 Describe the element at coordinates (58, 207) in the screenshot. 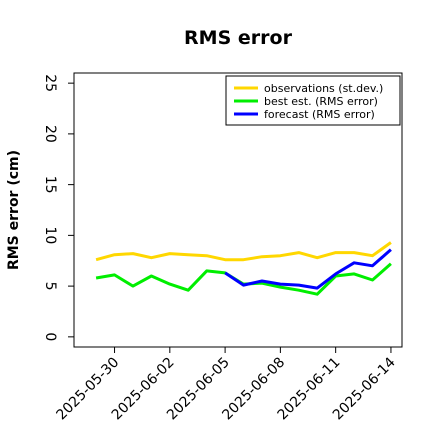

I see `y-axis-ticks: 0 5 10 15 20 25` at that location.